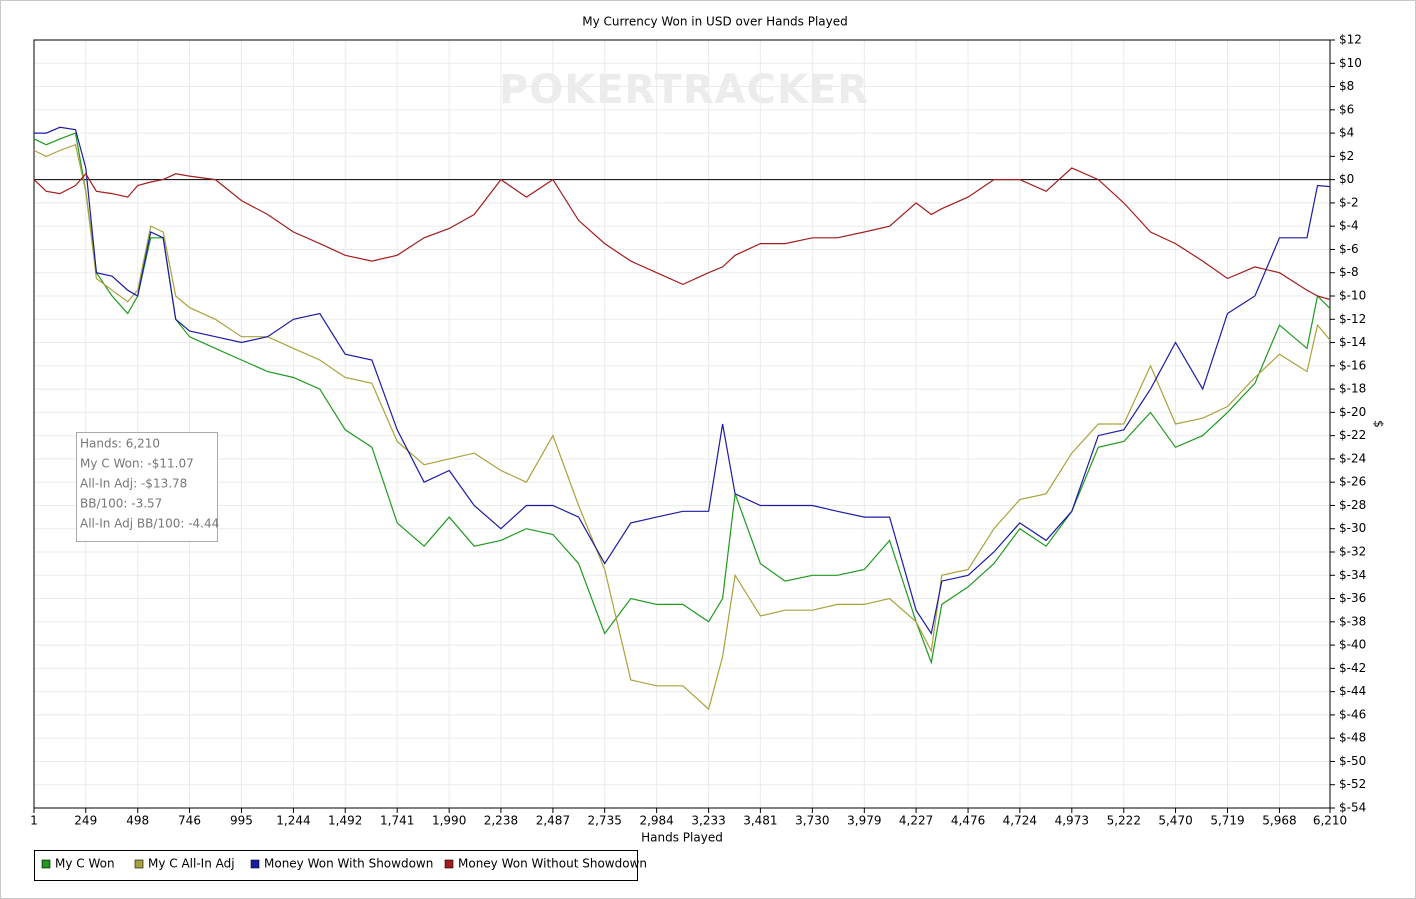  Describe the element at coordinates (1352, 645) in the screenshot. I see `y-tick-label: $-40` at that location.